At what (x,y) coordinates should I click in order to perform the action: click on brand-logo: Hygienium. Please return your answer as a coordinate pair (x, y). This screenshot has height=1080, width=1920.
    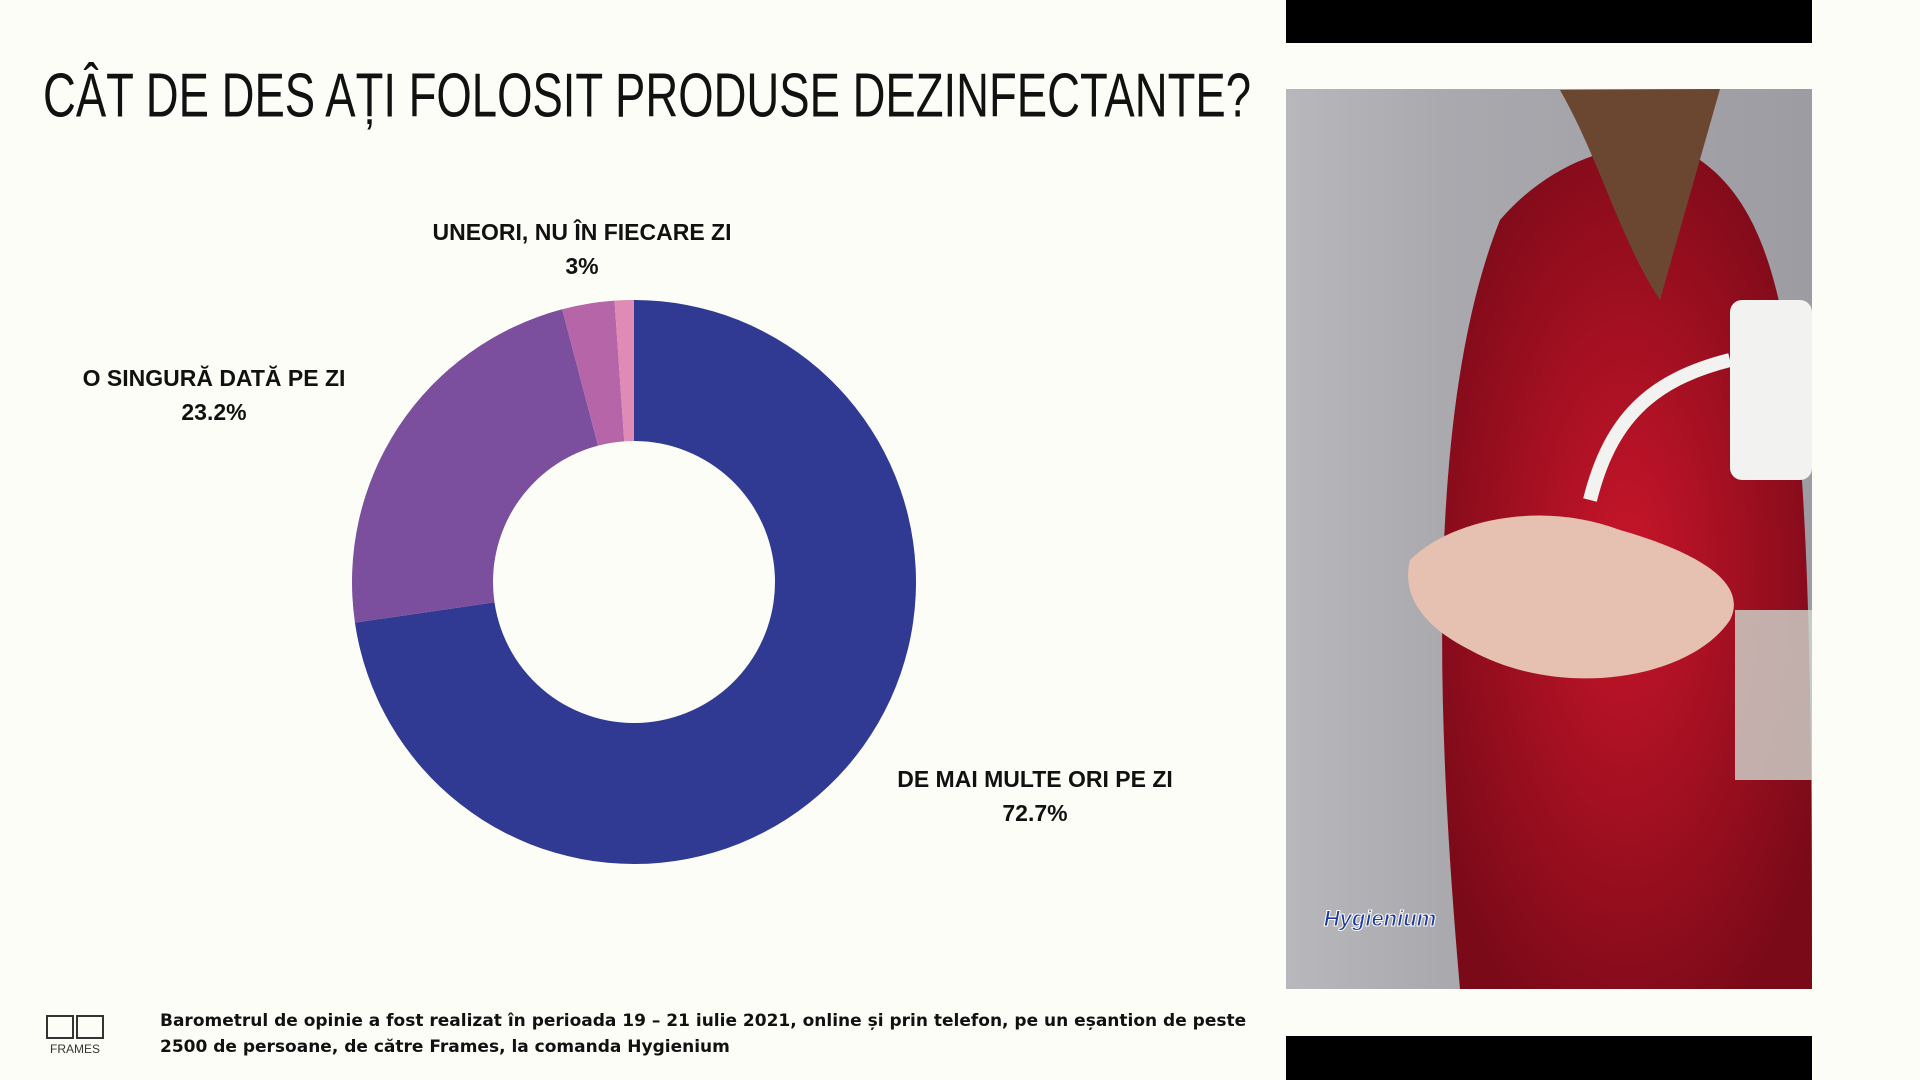
    Looking at the image, I should click on (1380, 918).